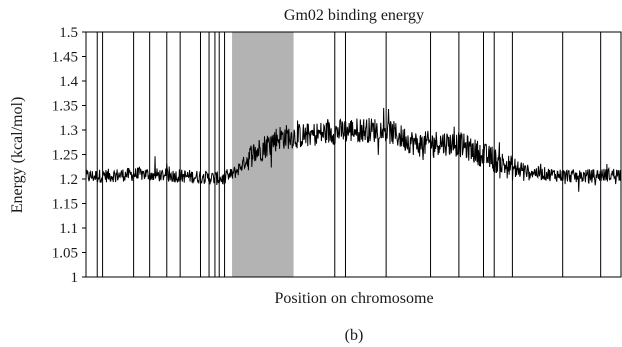 Image resolution: width=622 pixels, height=347 pixels. I want to click on y-ticks: 1 1.05 1.1 1.15 1.2 1.25 1.3 1.35 1.4 1.45 1.5, so click(69, 155).